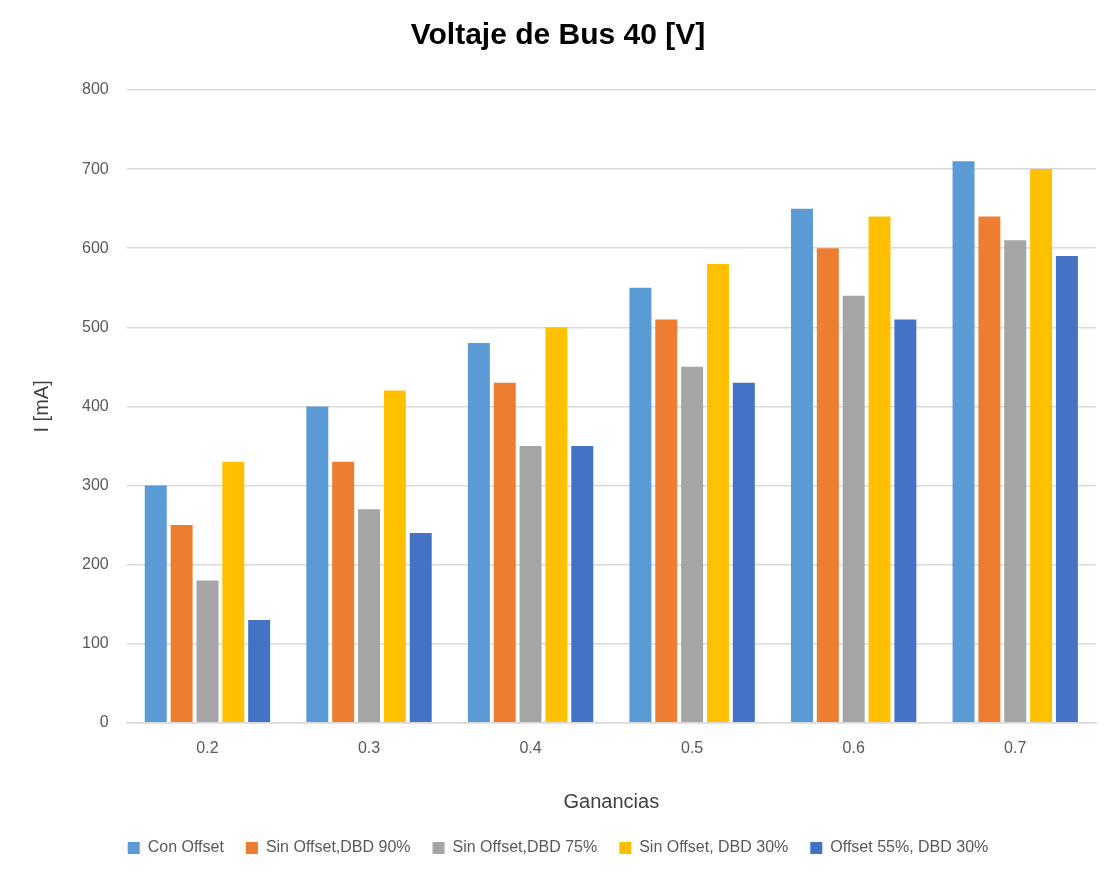 This screenshot has height=876, width=1106. I want to click on legend-label: Offset 55%, DBD 30%, so click(909, 847).